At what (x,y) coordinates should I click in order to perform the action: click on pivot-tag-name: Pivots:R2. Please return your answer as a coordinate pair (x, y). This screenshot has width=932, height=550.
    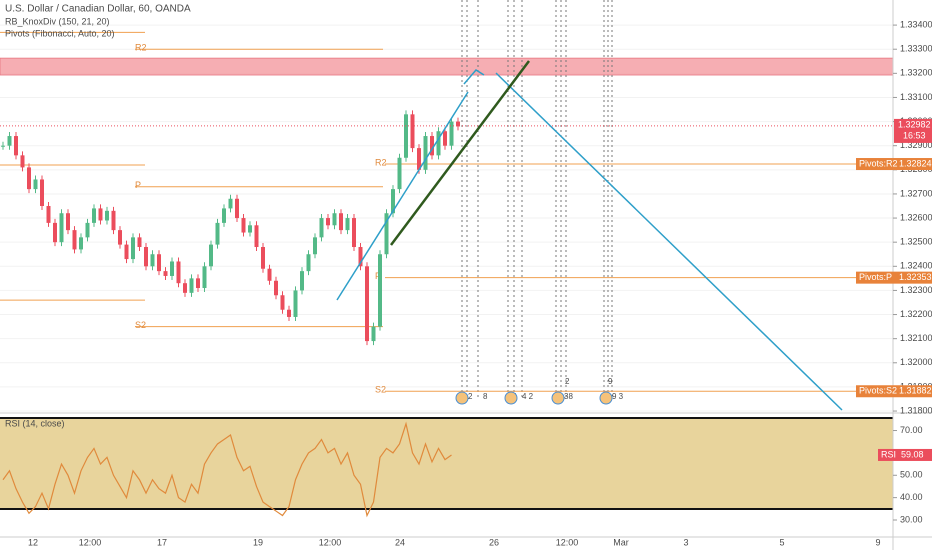
    Looking at the image, I should click on (878, 163).